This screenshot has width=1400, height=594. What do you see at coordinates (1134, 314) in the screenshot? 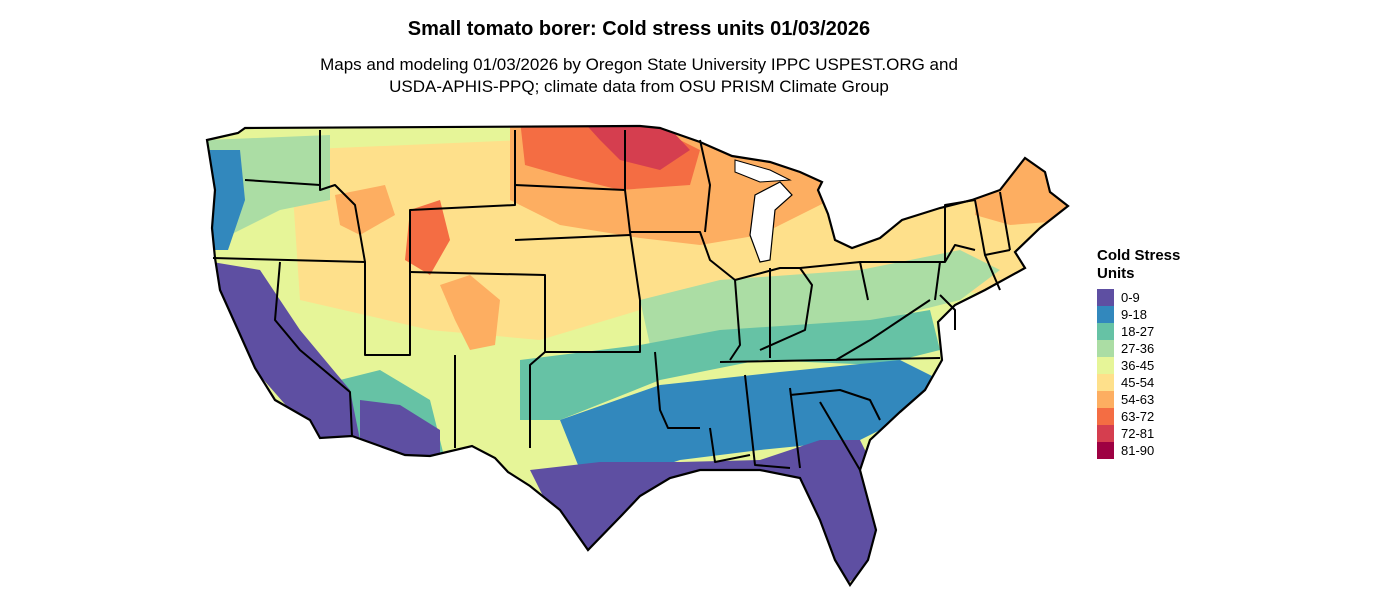
I see `legend-label: 9-18` at bounding box center [1134, 314].